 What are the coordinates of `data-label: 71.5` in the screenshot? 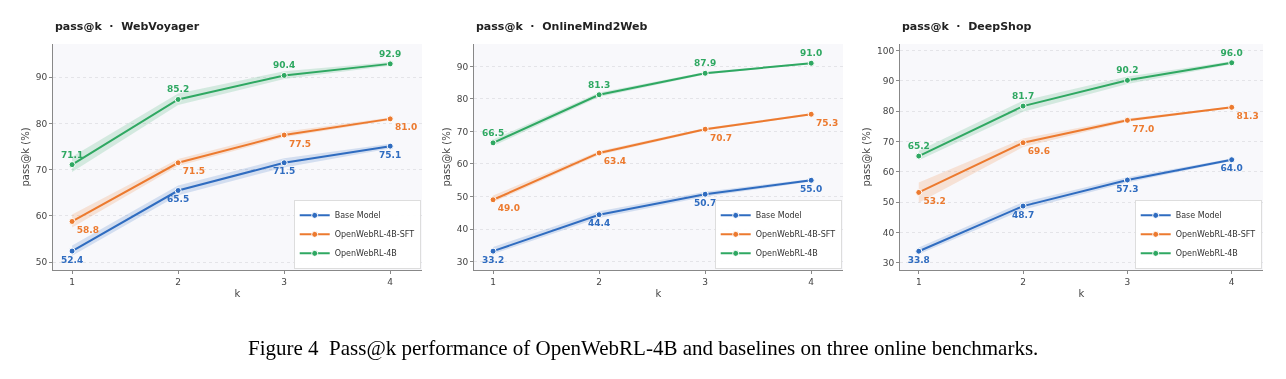 It's located at (284, 171).